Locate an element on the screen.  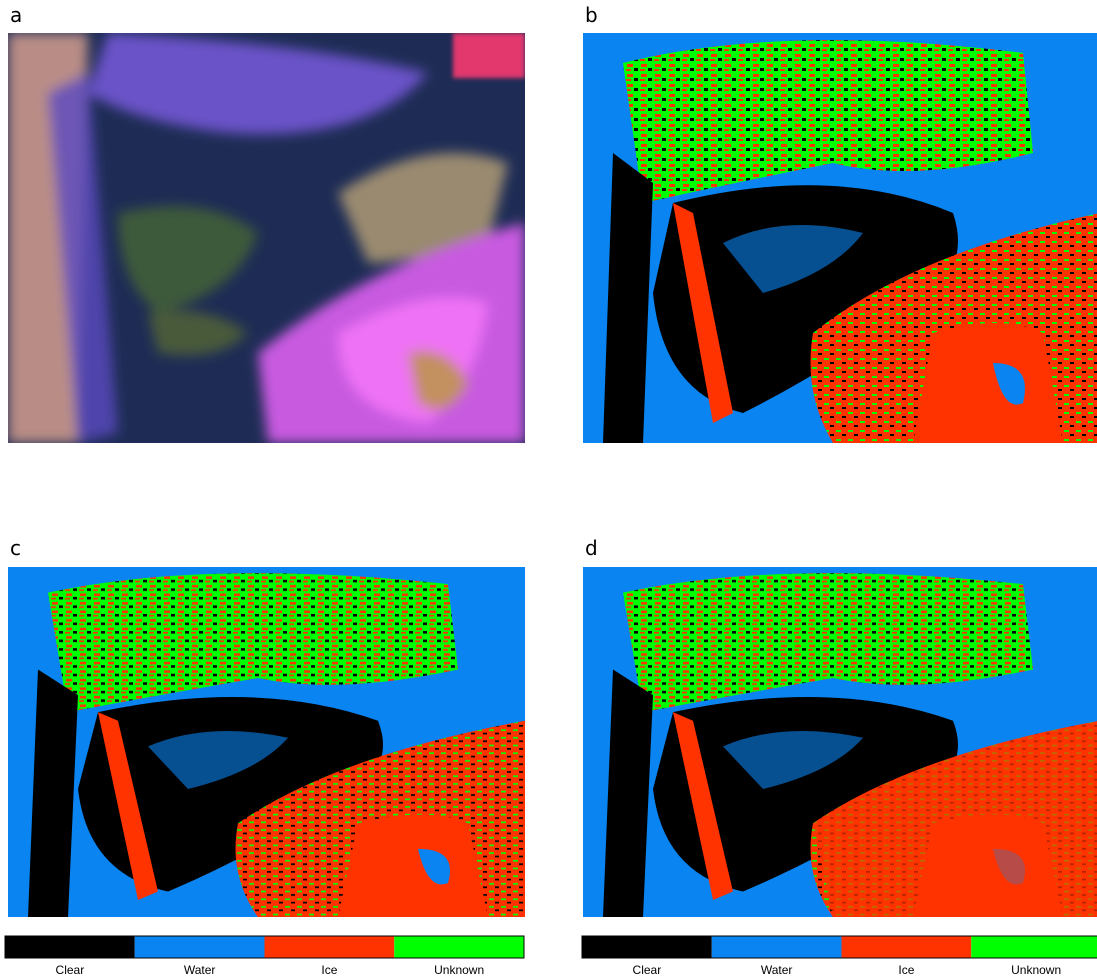
panel-label: c is located at coordinates (15, 548).